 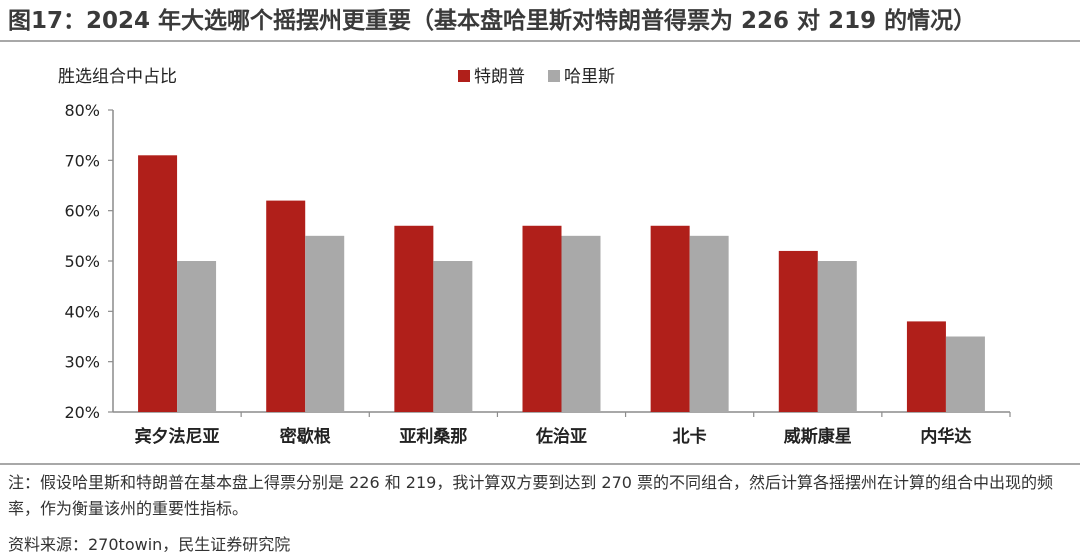 I want to click on x-category-label: 亚利桑那, so click(x=433, y=436).